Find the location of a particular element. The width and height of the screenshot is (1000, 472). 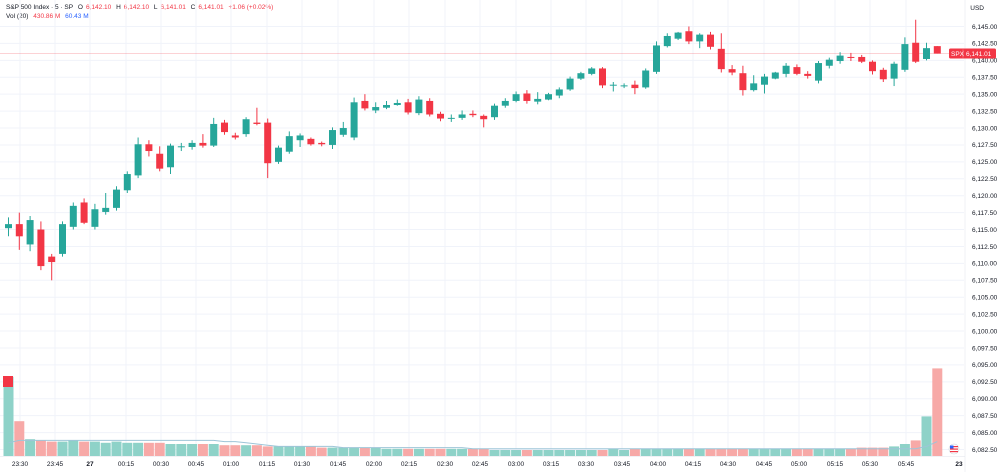

volume-ma-value: 60.43 M is located at coordinates (77, 16).